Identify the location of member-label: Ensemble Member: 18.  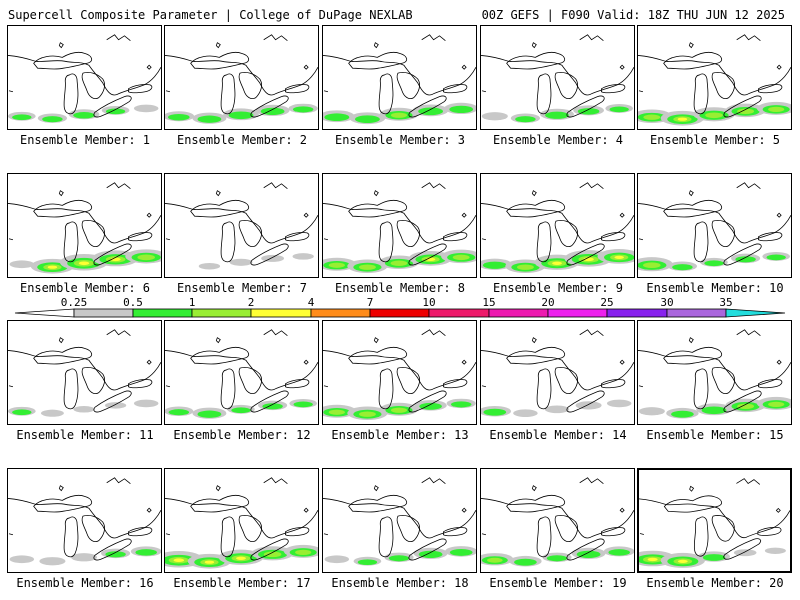
(400, 583).